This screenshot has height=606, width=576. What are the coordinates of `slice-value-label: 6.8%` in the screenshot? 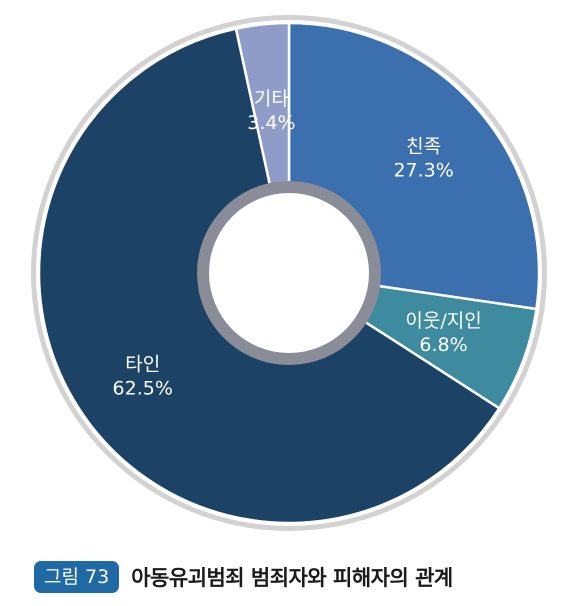 It's located at (443, 345).